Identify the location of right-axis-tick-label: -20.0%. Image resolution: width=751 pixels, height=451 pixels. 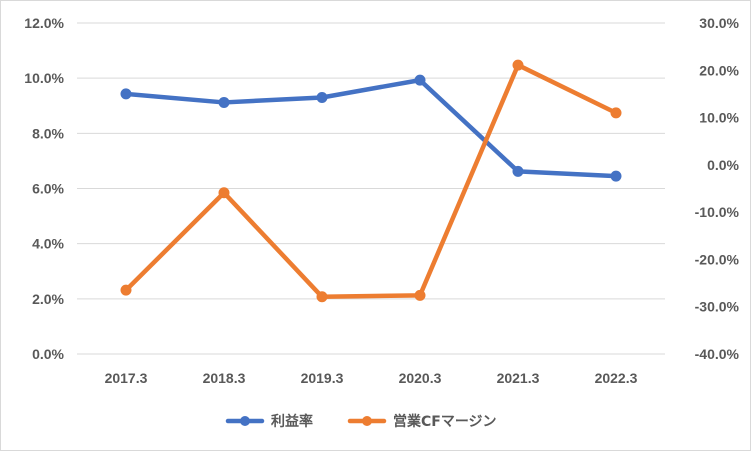
(717, 259).